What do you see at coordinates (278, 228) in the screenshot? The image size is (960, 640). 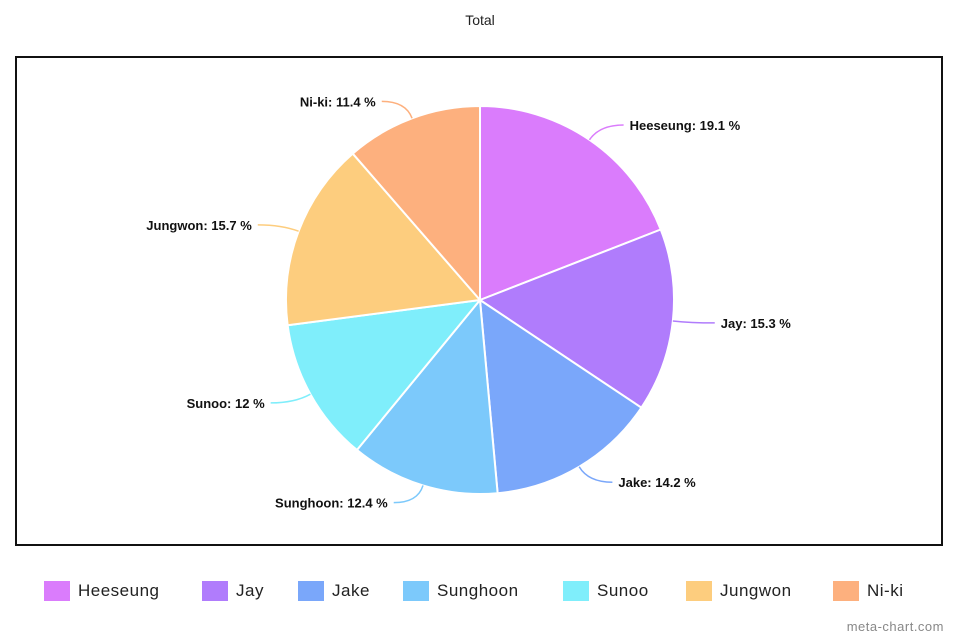 I see `leader-line-jungwon` at bounding box center [278, 228].